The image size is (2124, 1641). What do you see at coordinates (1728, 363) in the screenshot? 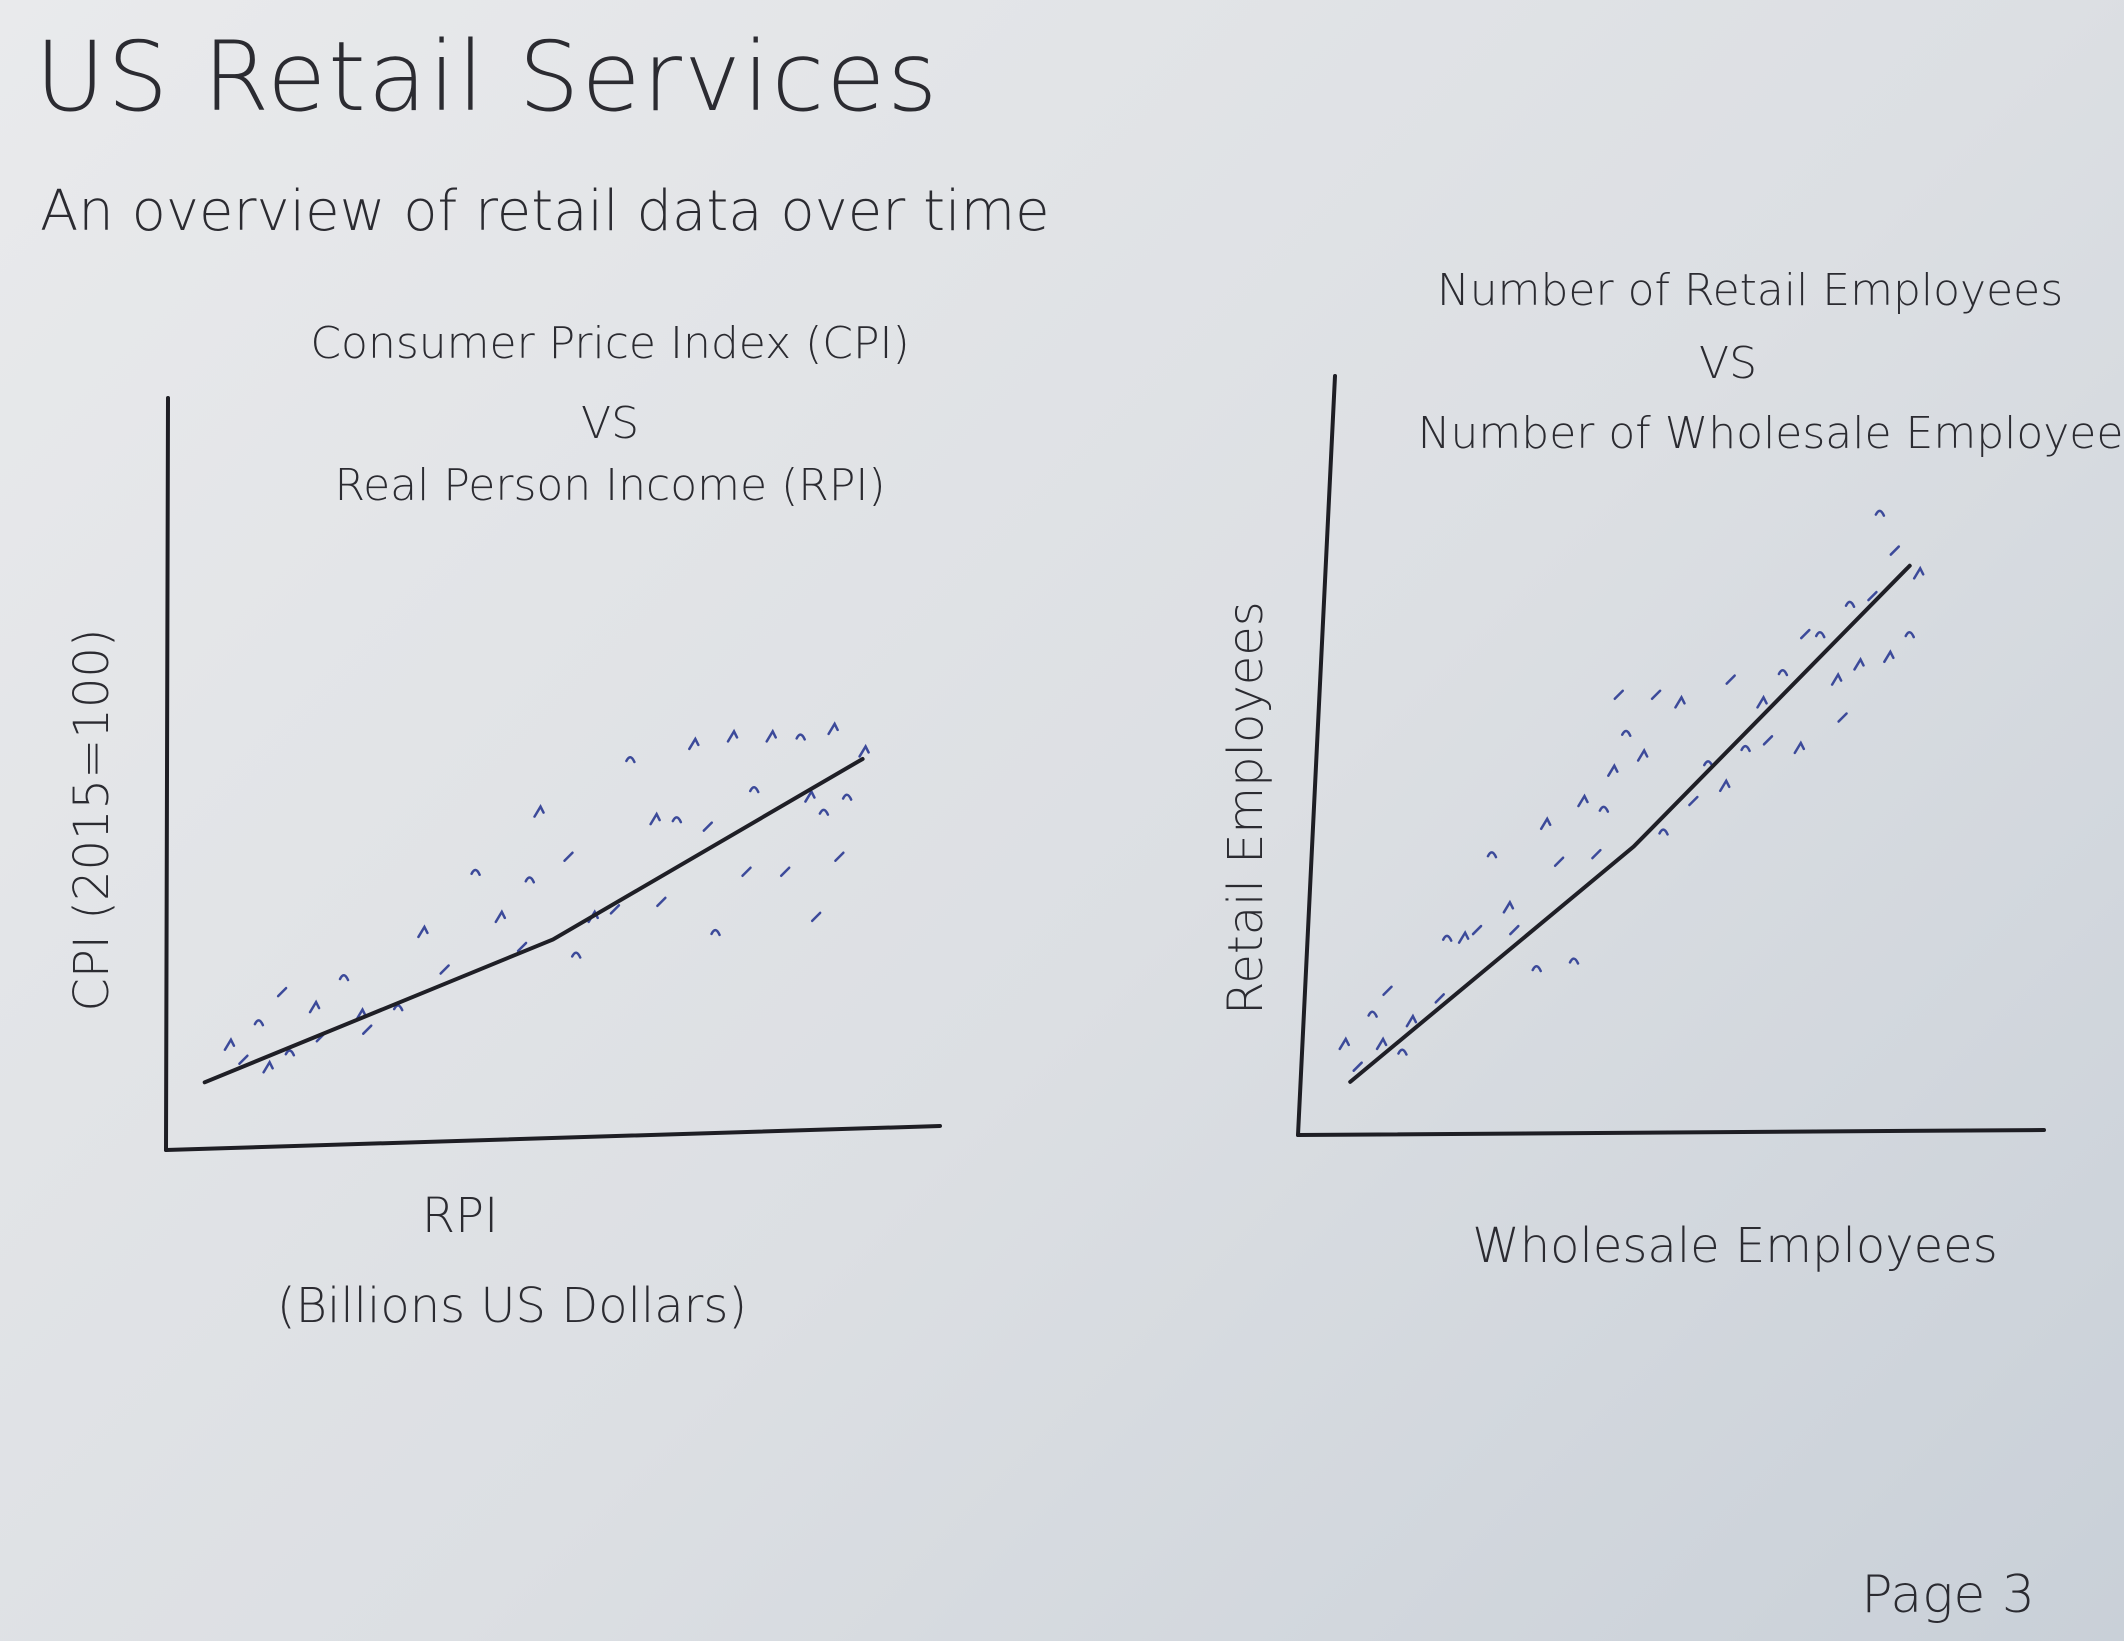
I see `chart2-title-line2: VS` at bounding box center [1728, 363].